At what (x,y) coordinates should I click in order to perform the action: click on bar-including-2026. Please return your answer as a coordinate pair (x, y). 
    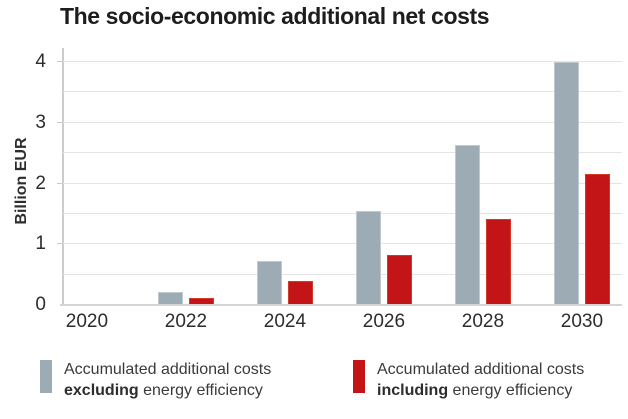
    Looking at the image, I should click on (400, 280).